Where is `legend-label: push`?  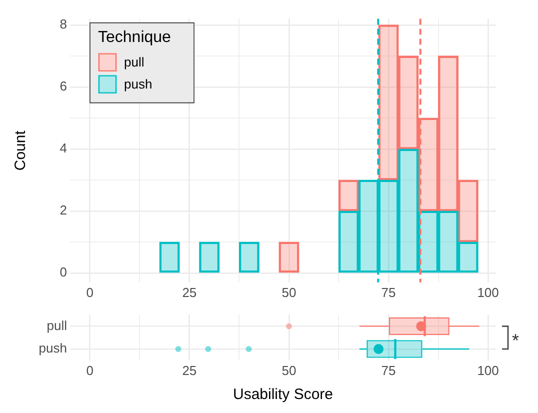
legend-label: push is located at coordinates (138, 84).